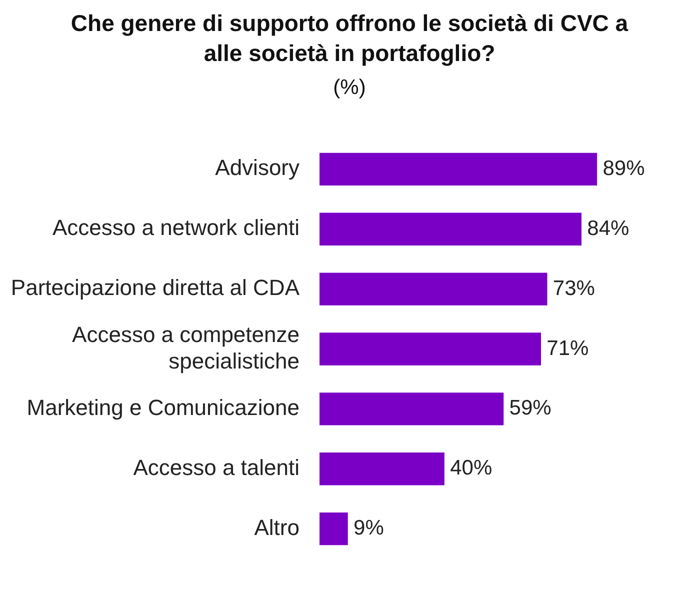  I want to click on data-label: 84%, so click(608, 228).